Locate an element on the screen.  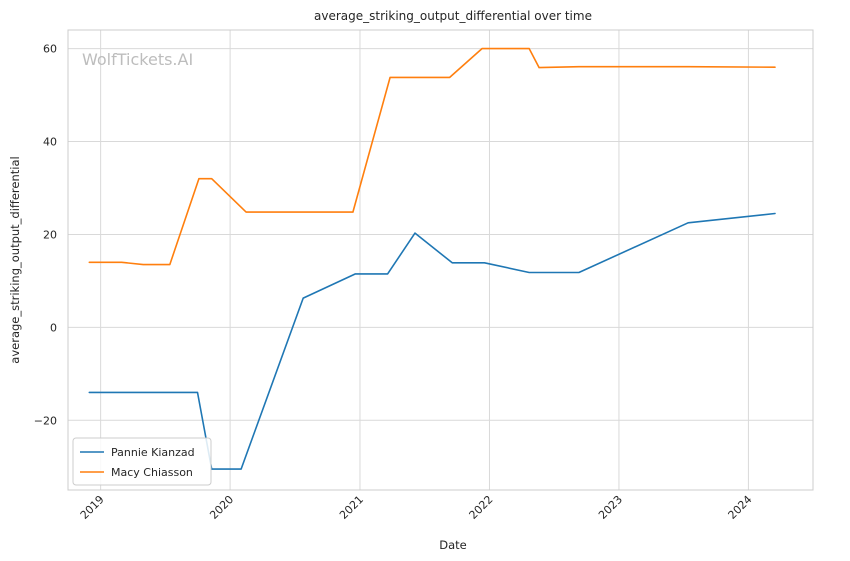
y-tick-label: 0 is located at coordinates (53, 327).